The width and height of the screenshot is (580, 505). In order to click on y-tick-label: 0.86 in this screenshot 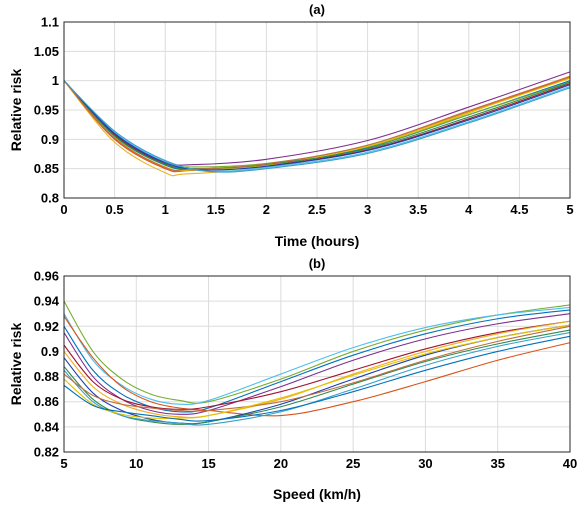, I will do `click(46, 401)`.